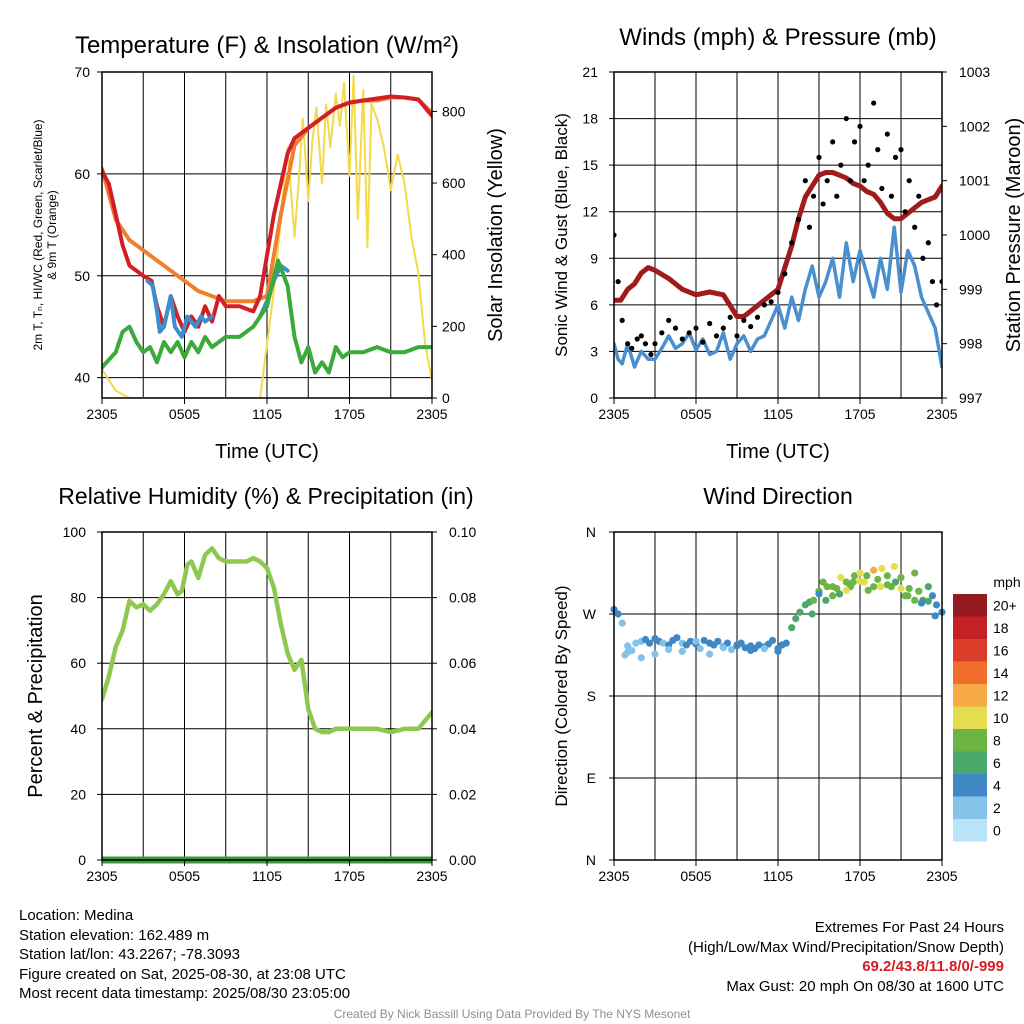 Image resolution: width=1024 pixels, height=1024 pixels. Describe the element at coordinates (1001, 695) in the screenshot. I see `legend-label: 12` at that location.